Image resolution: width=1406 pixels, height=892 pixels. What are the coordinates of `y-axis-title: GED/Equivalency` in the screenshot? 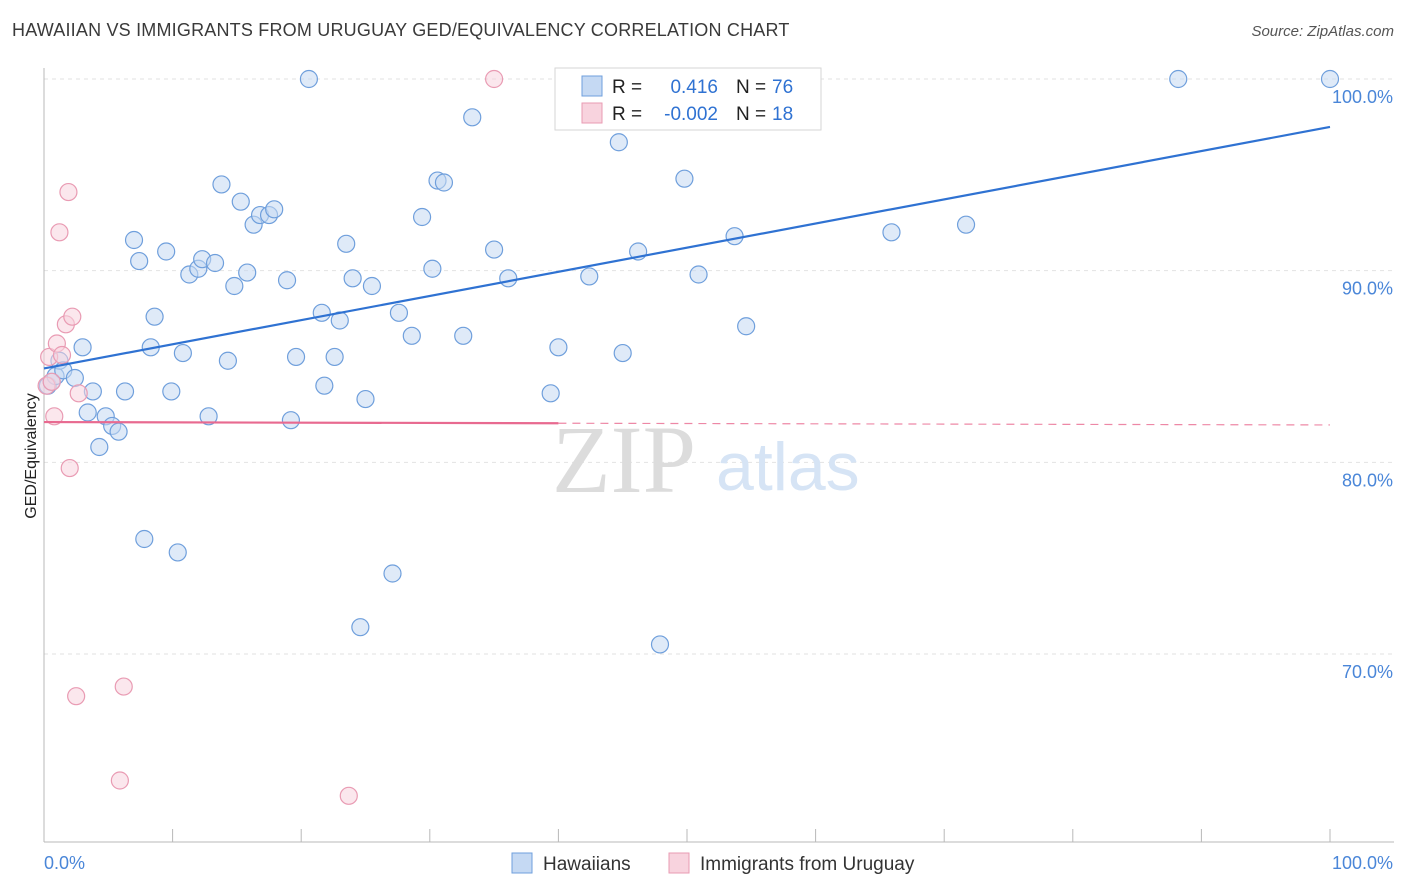 It's located at (31, 455).